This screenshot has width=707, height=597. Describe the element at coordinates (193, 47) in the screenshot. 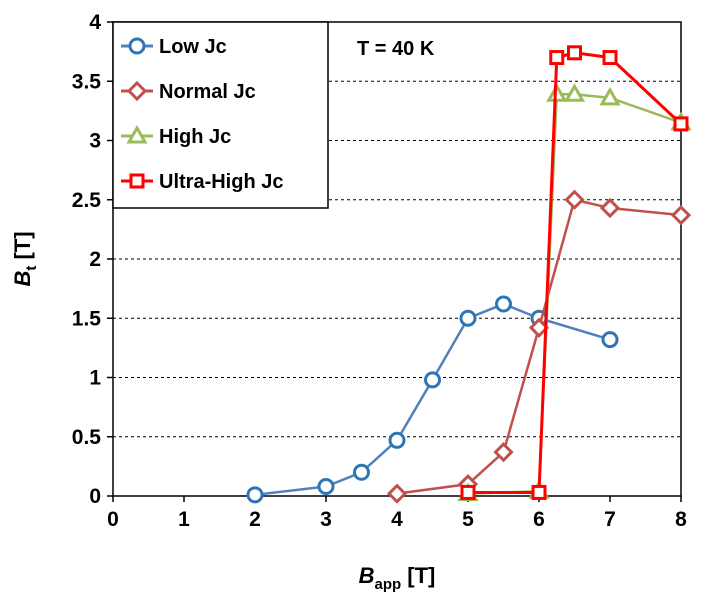

I see `legend-label: Low Jc` at that location.